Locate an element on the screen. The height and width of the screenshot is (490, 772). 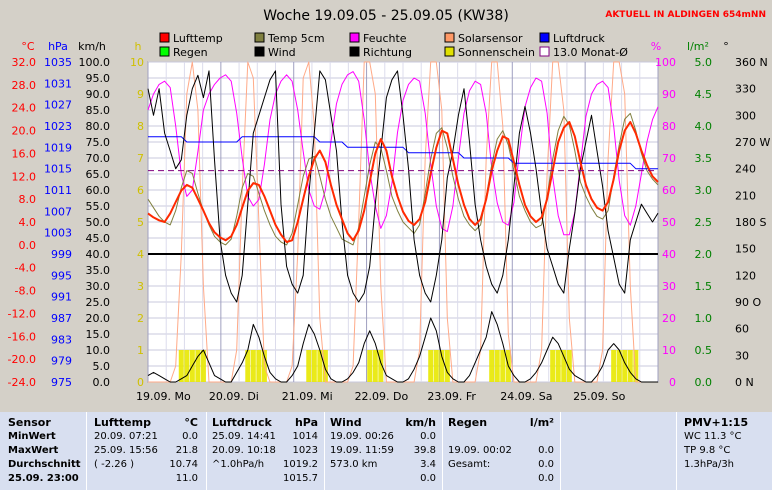
celsius-axis-tick: 4.0 is located at coordinates (28, 222).